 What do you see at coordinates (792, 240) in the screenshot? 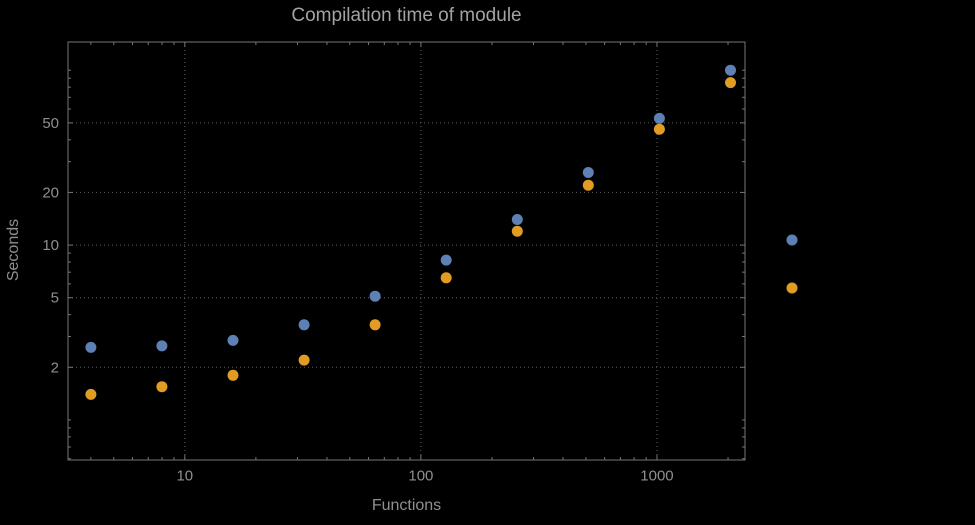
I see `legend-series-1-marker` at bounding box center [792, 240].